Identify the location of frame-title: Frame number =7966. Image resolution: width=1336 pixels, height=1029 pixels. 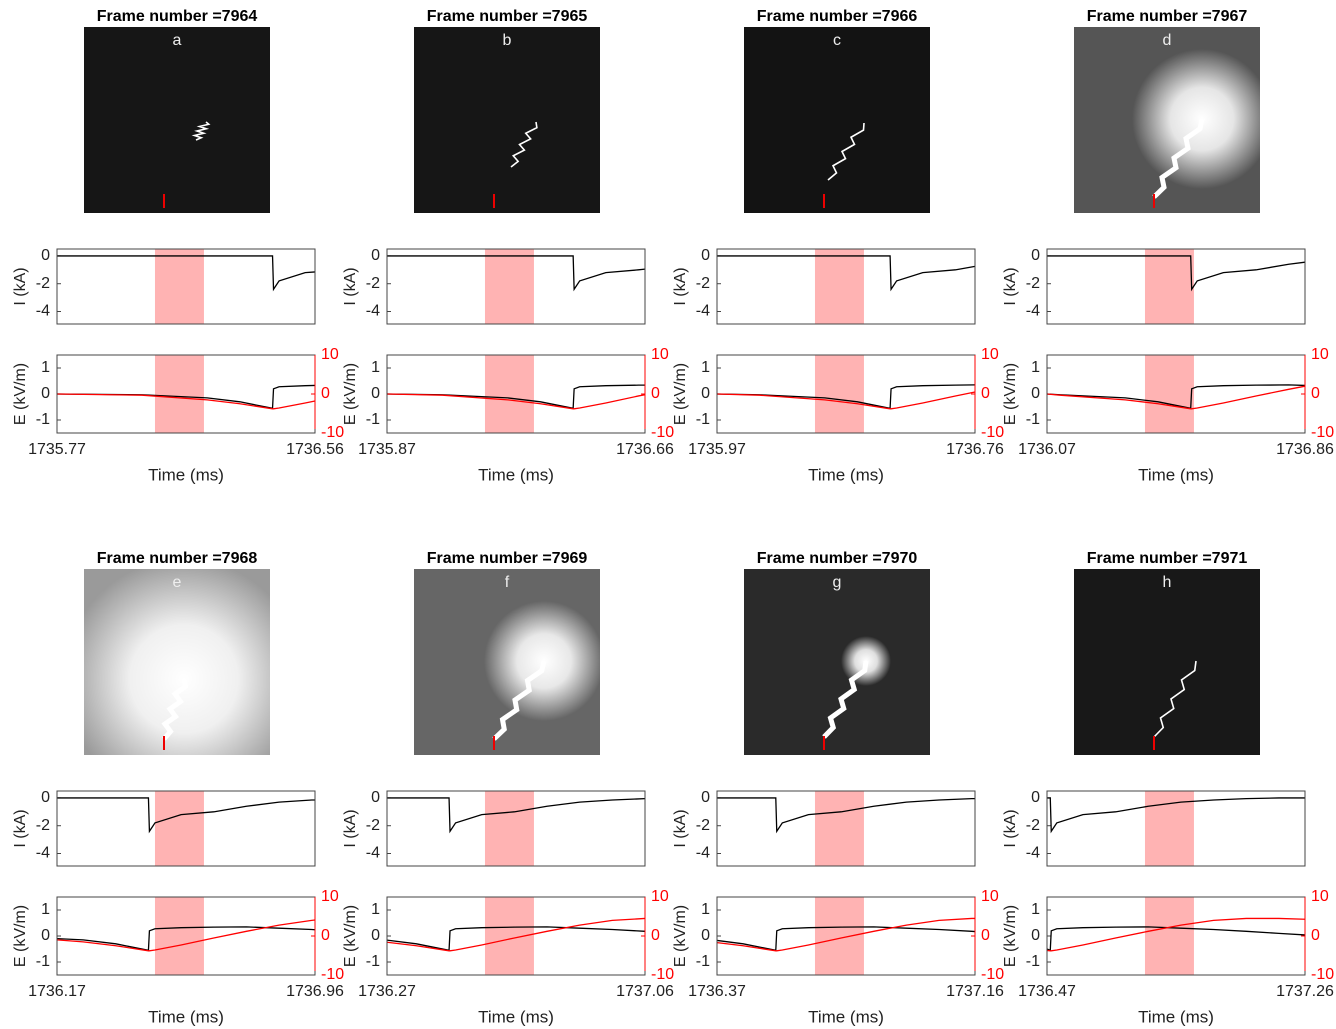
(837, 16).